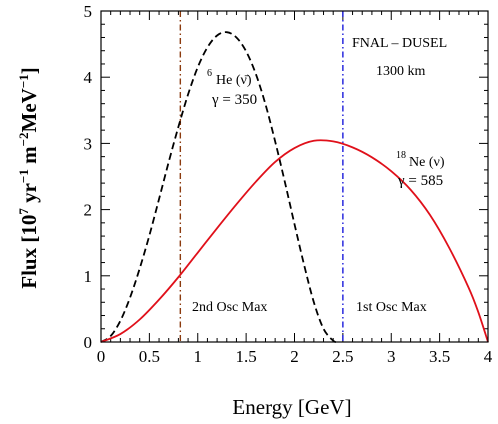  Describe the element at coordinates (391, 356) in the screenshot. I see `x-tick-label: 3` at that location.